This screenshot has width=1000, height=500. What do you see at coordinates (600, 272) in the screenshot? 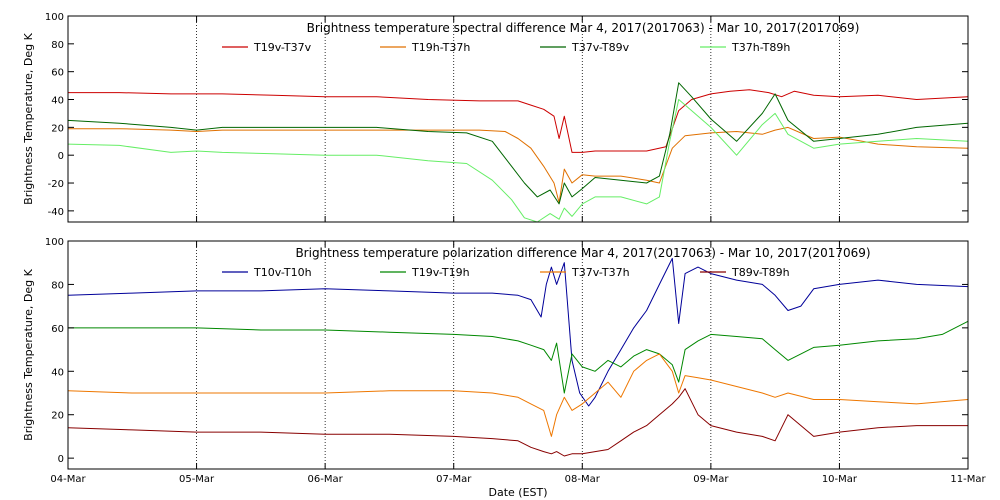
I see `legend-label: T37v-T37h` at bounding box center [600, 272].